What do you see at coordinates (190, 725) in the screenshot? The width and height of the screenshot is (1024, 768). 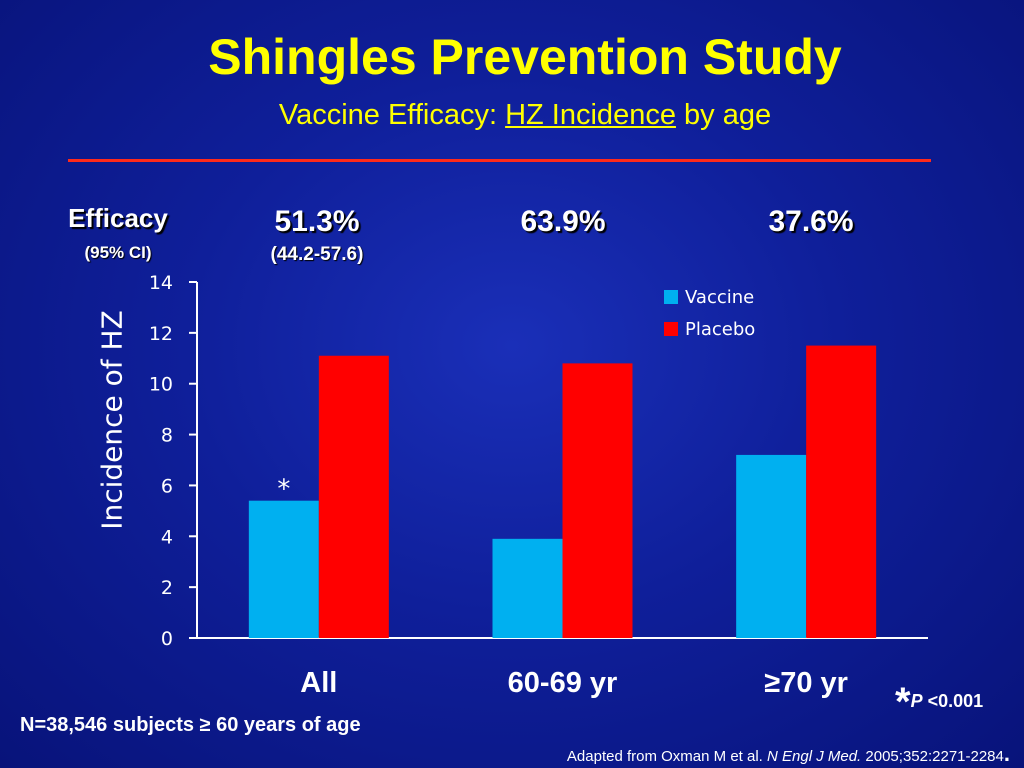 I see `sample-size-note: N=38,546 subjects ≥ 60 years of age` at bounding box center [190, 725].